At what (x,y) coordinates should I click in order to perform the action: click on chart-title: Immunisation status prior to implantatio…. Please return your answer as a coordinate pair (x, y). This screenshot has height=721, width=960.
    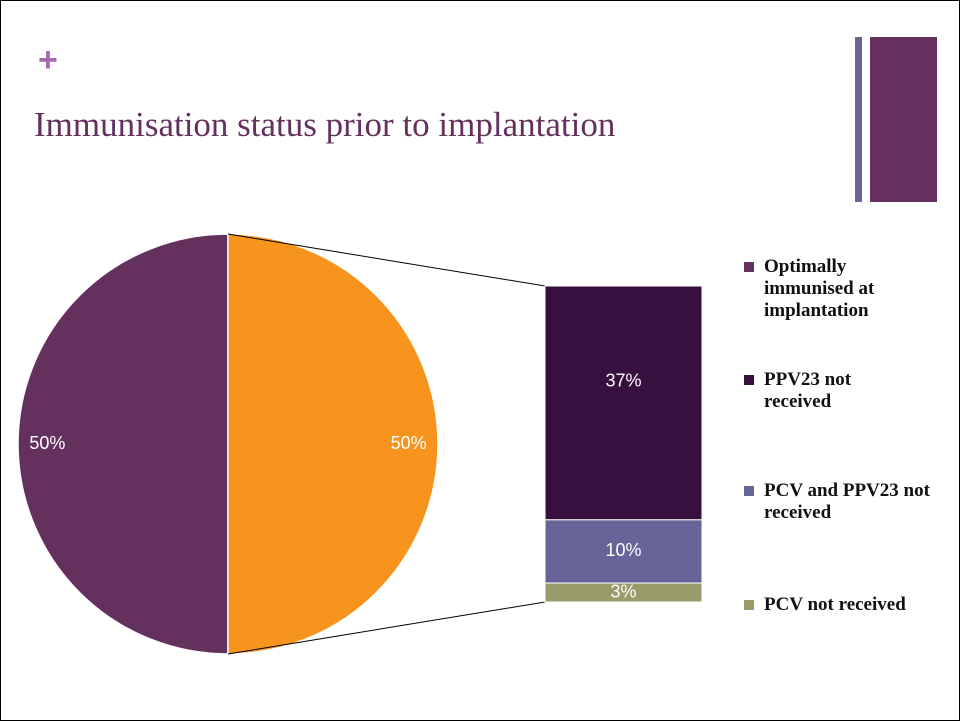
    Looking at the image, I should click on (324, 124).